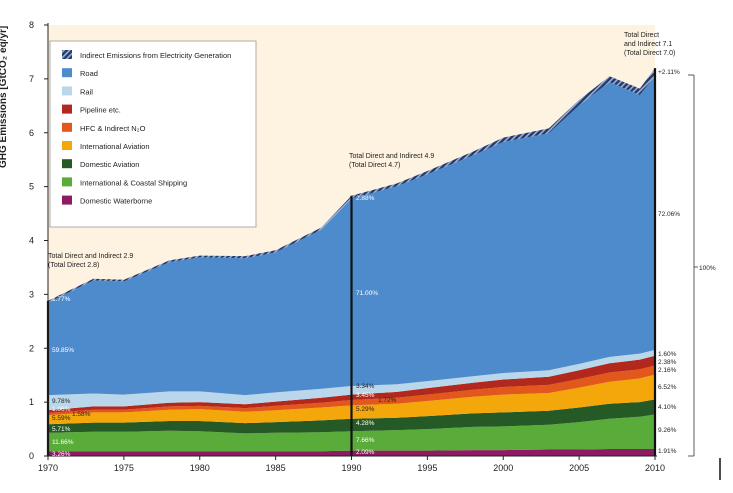 The width and height of the screenshot is (733, 493). I want to click on pct-1990-waterborne: 2.09%, so click(365, 452).